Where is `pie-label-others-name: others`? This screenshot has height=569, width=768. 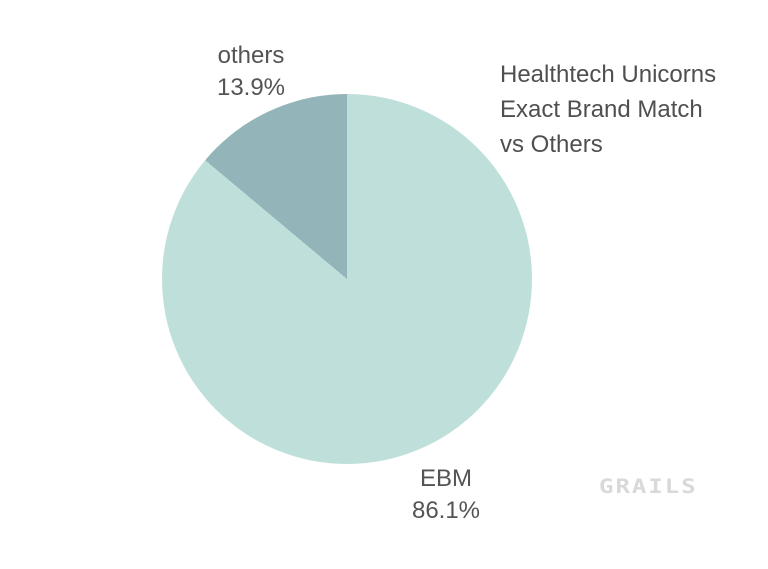 pie-label-others-name: others is located at coordinates (251, 55).